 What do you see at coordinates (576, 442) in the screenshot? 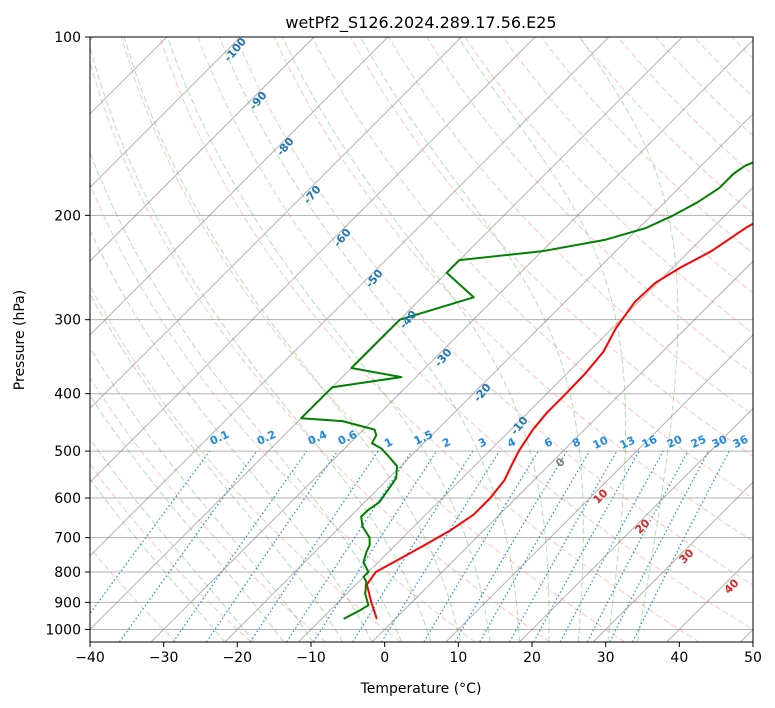
I see `mixing-ratio-label: 8` at bounding box center [576, 442].